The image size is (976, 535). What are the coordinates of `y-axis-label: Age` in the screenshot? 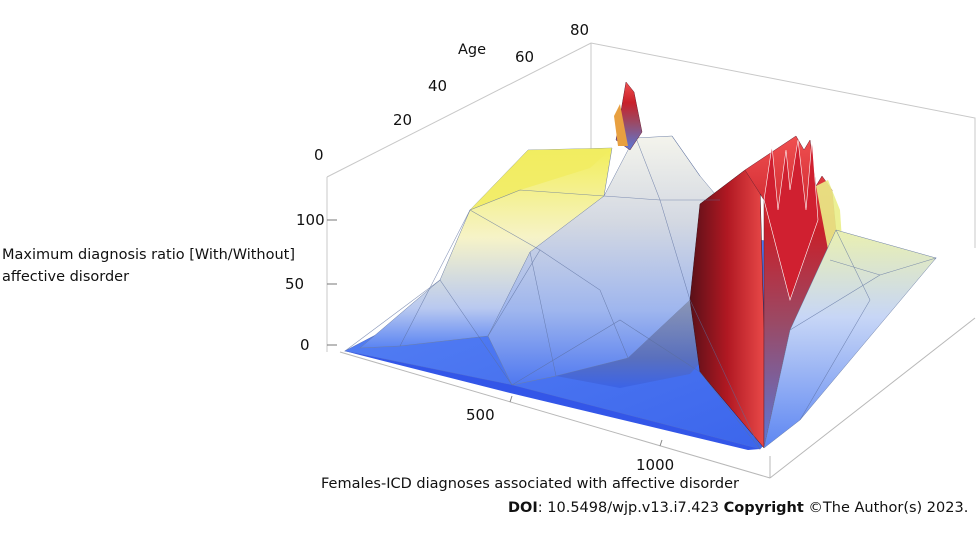 It's located at (472, 50).